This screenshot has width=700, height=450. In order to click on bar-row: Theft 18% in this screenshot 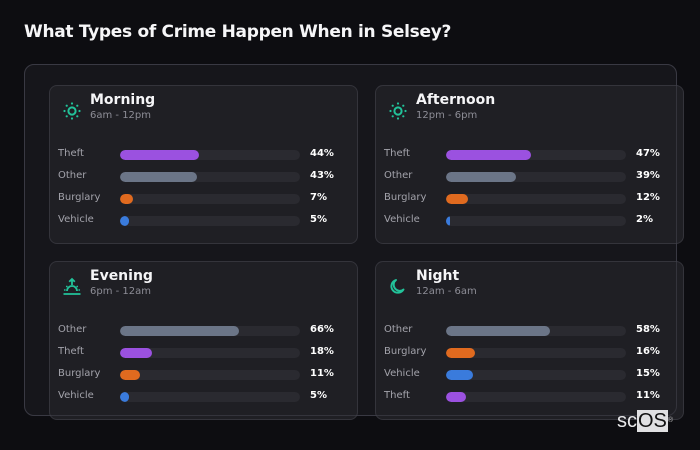, I will do `click(203, 356)`.